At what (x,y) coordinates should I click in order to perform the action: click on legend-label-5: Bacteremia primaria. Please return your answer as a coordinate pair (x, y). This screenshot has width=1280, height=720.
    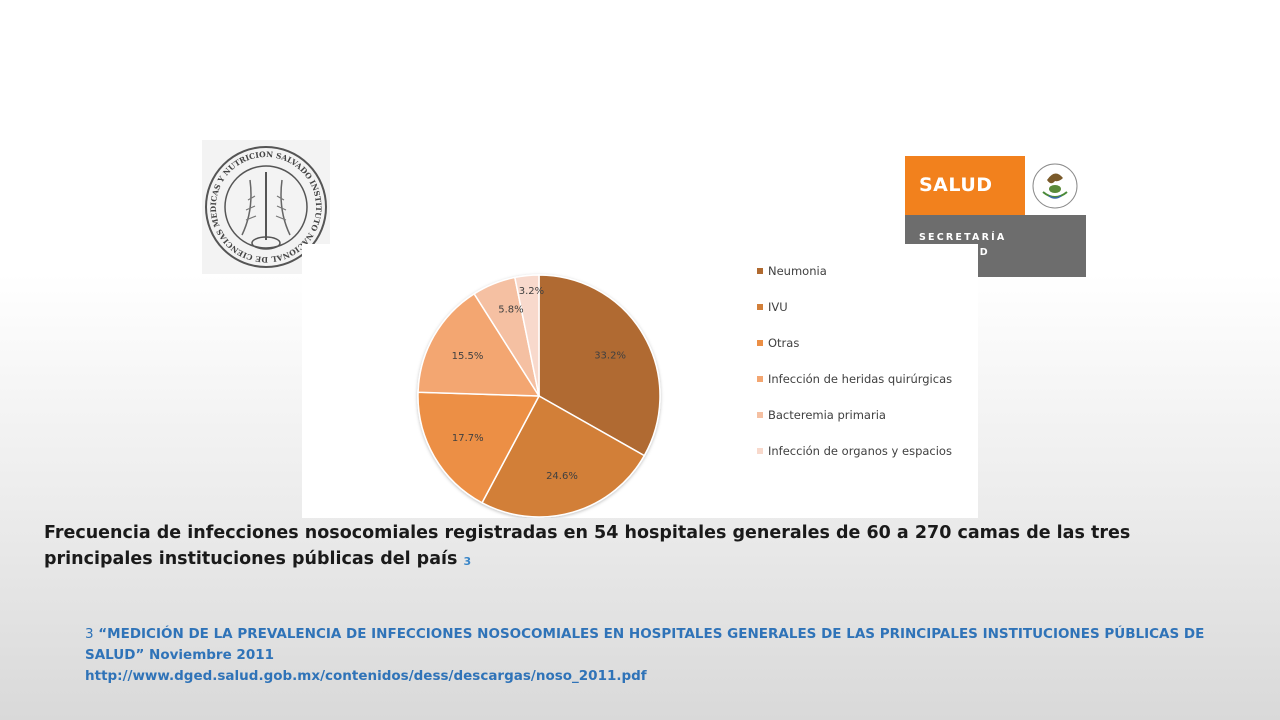
    Looking at the image, I should click on (827, 415).